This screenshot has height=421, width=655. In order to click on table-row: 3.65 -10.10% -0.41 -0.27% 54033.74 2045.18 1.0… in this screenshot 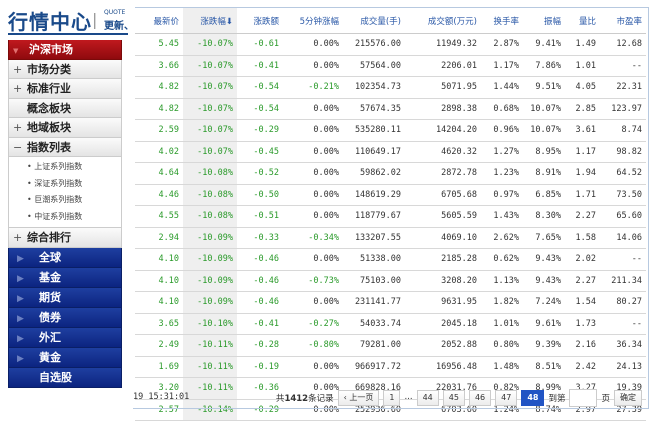, I will do `click(390, 324)`.